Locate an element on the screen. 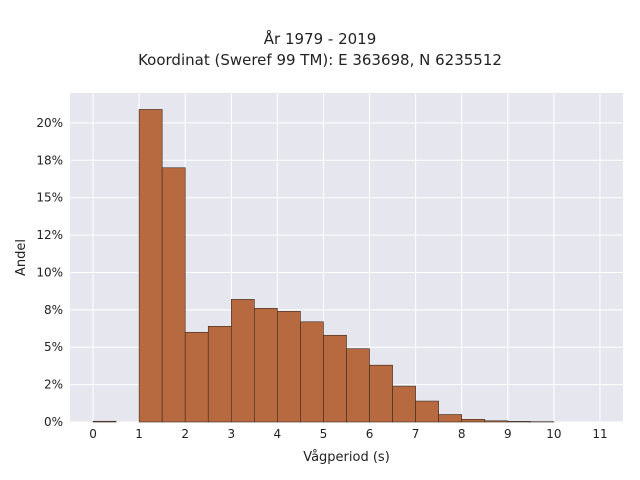 The image size is (640, 480). x-tick-label: 1 is located at coordinates (139, 434).